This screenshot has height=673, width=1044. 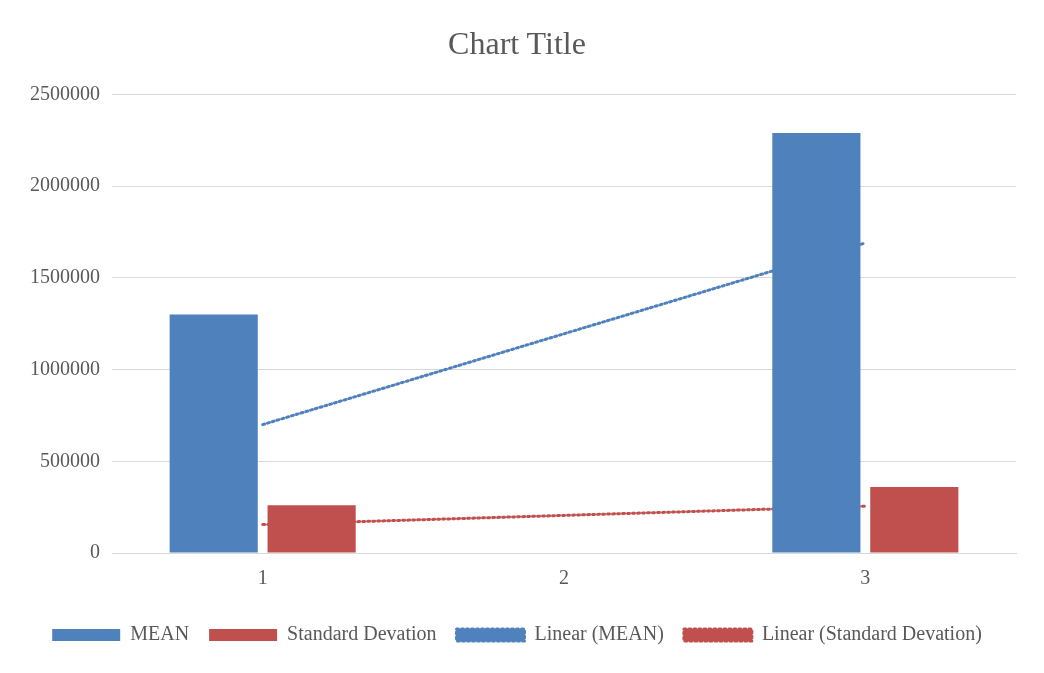 What do you see at coordinates (65, 276) in the screenshot?
I see `y-tick-label: 1500000` at bounding box center [65, 276].